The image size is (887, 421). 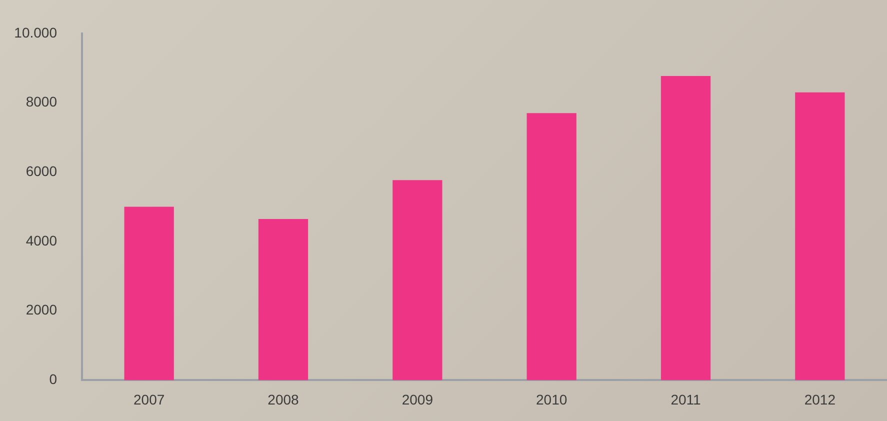 I want to click on x-tick-label: 2011, so click(x=686, y=399).